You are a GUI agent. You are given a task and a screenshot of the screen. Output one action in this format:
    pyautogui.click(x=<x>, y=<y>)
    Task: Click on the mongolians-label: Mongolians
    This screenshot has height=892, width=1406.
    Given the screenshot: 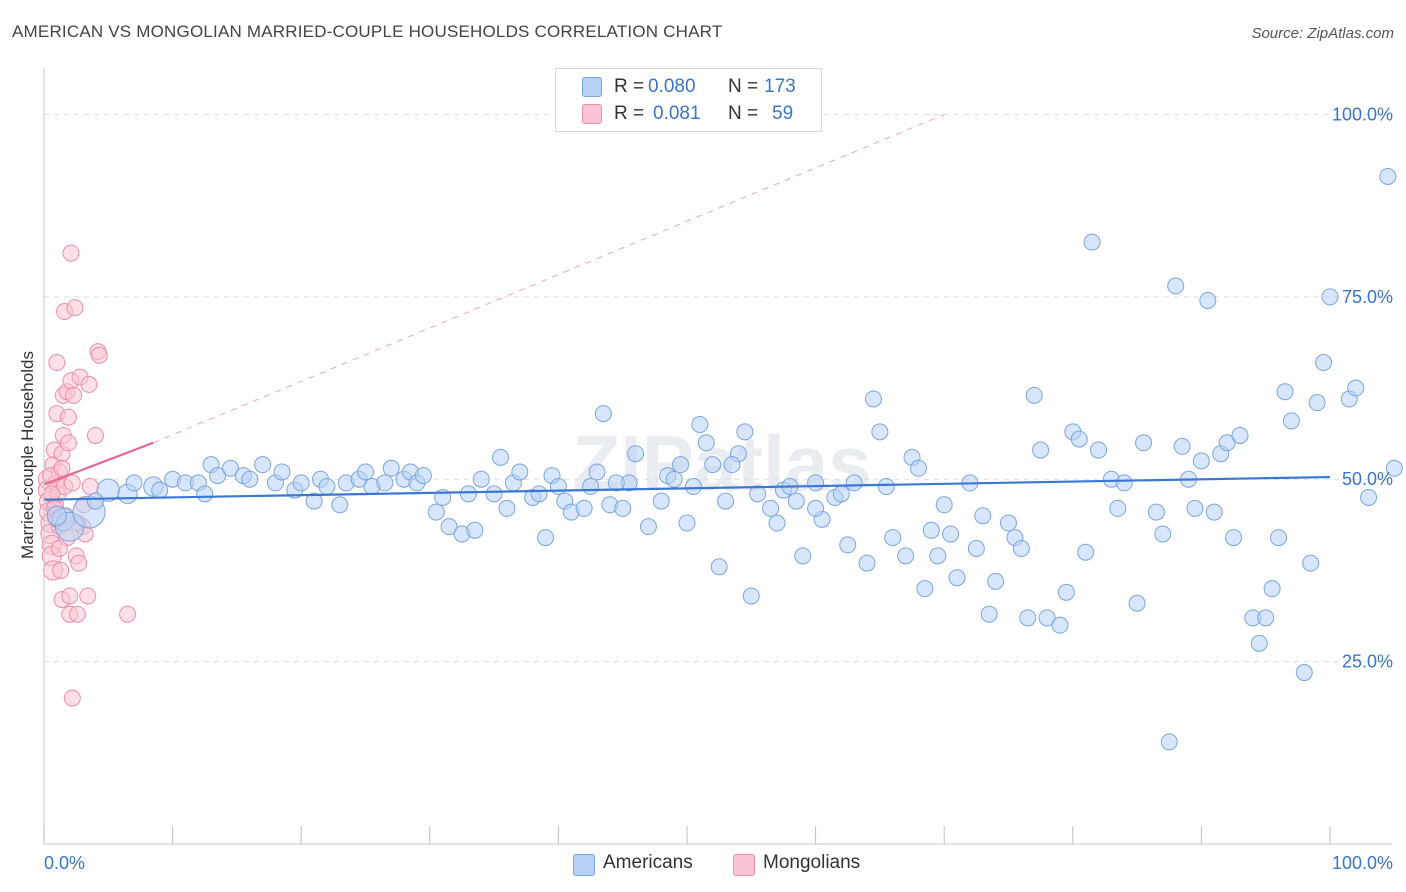 What is the action you would take?
    pyautogui.click(x=812, y=862)
    